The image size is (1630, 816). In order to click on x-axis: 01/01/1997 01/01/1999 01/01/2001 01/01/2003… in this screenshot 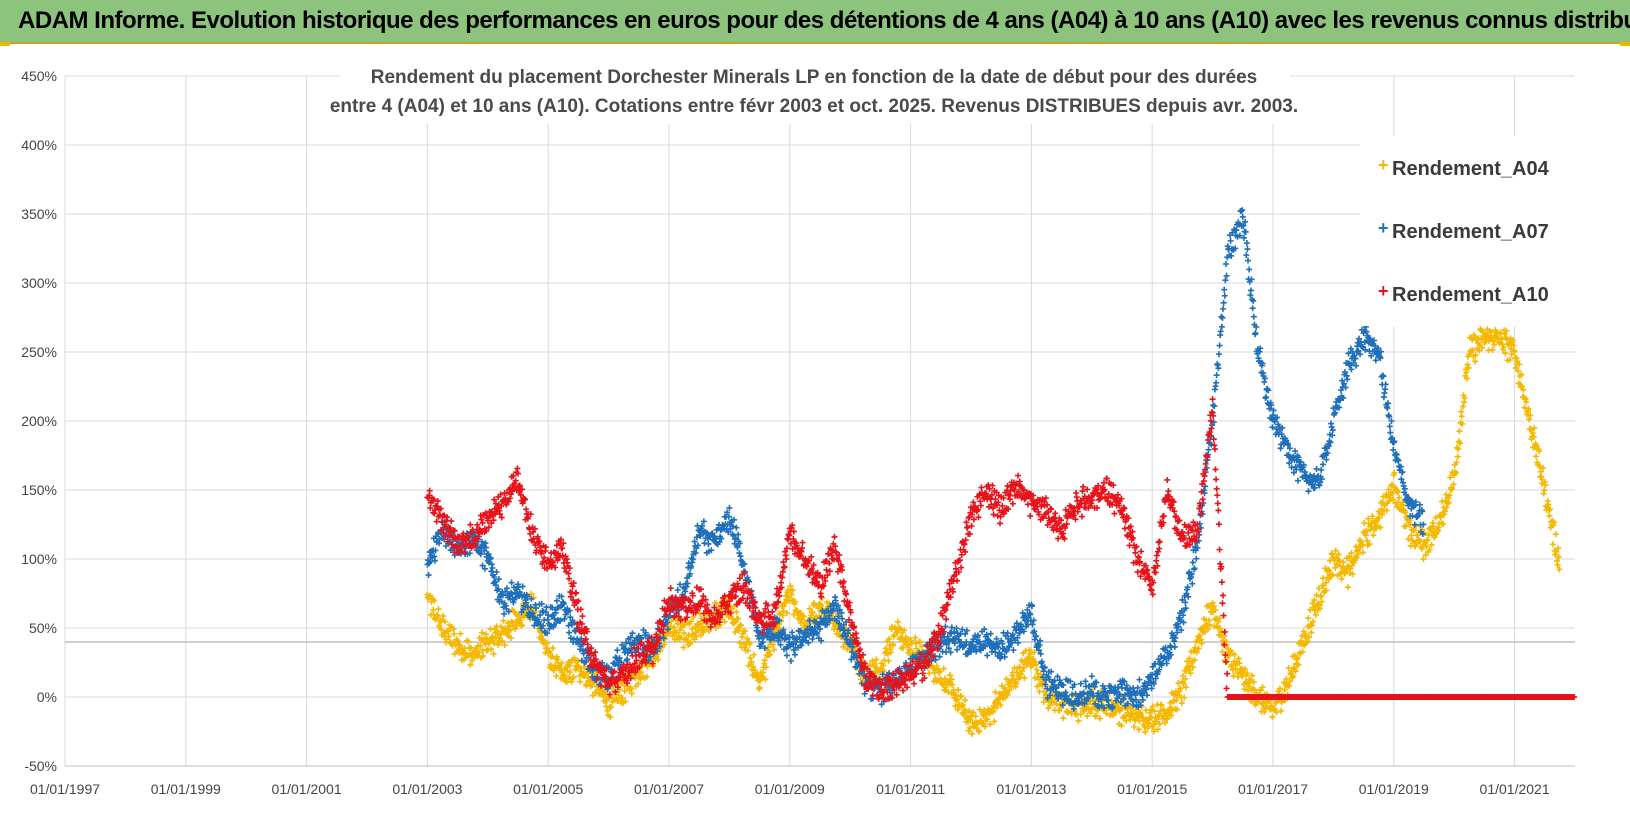, I will do `click(790, 789)`.